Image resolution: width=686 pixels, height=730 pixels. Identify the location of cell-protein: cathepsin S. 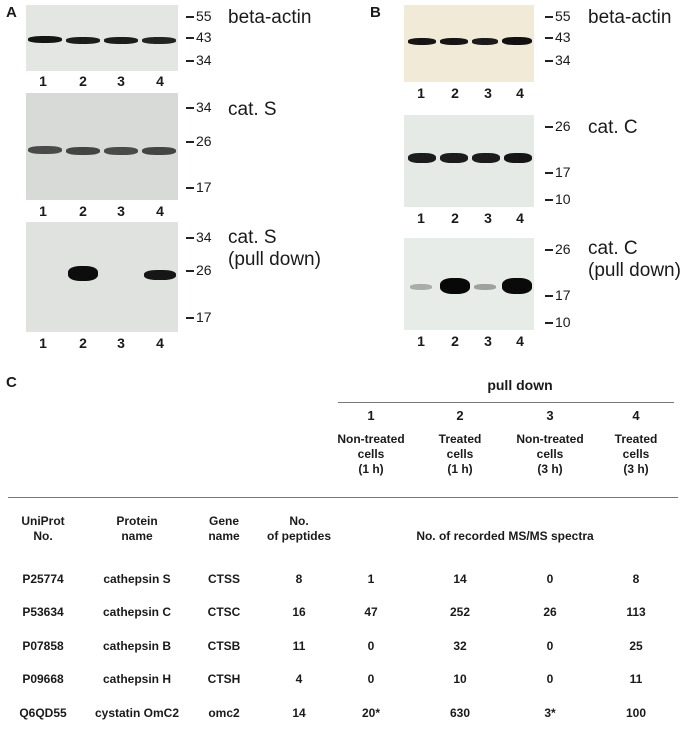
(137, 579).